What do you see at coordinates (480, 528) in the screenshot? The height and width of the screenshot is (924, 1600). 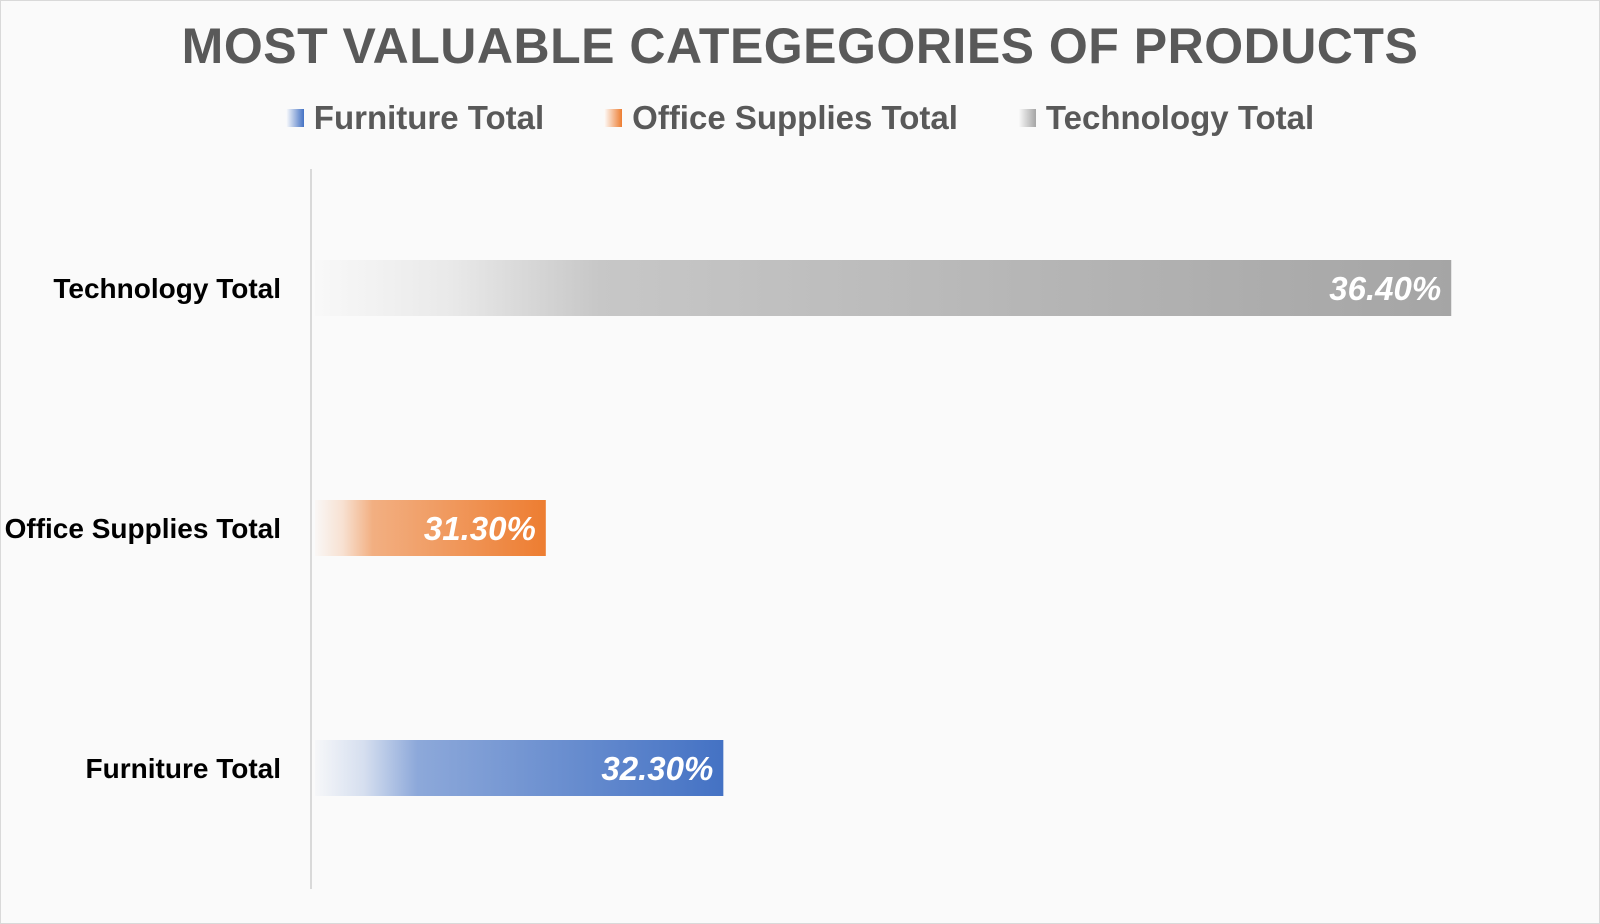 I see `data-label-office-supplies-total: 31.30%` at bounding box center [480, 528].